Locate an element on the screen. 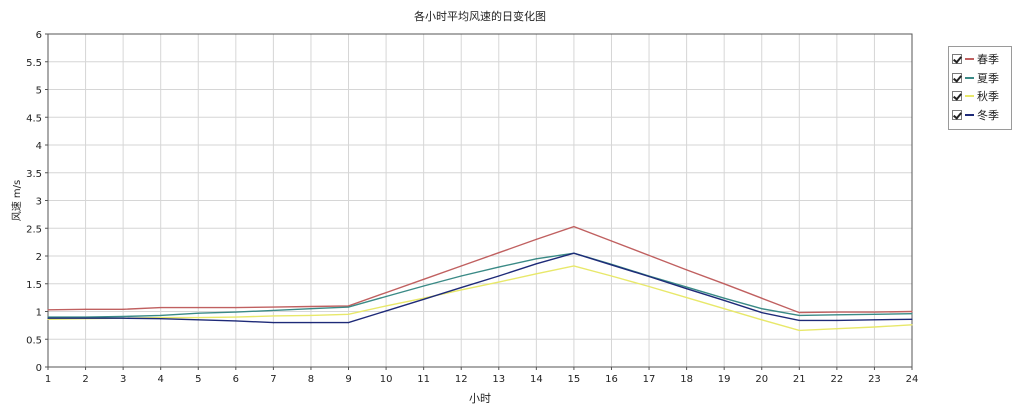 The image size is (1019, 409). x-tick-label: 12 is located at coordinates (461, 379).